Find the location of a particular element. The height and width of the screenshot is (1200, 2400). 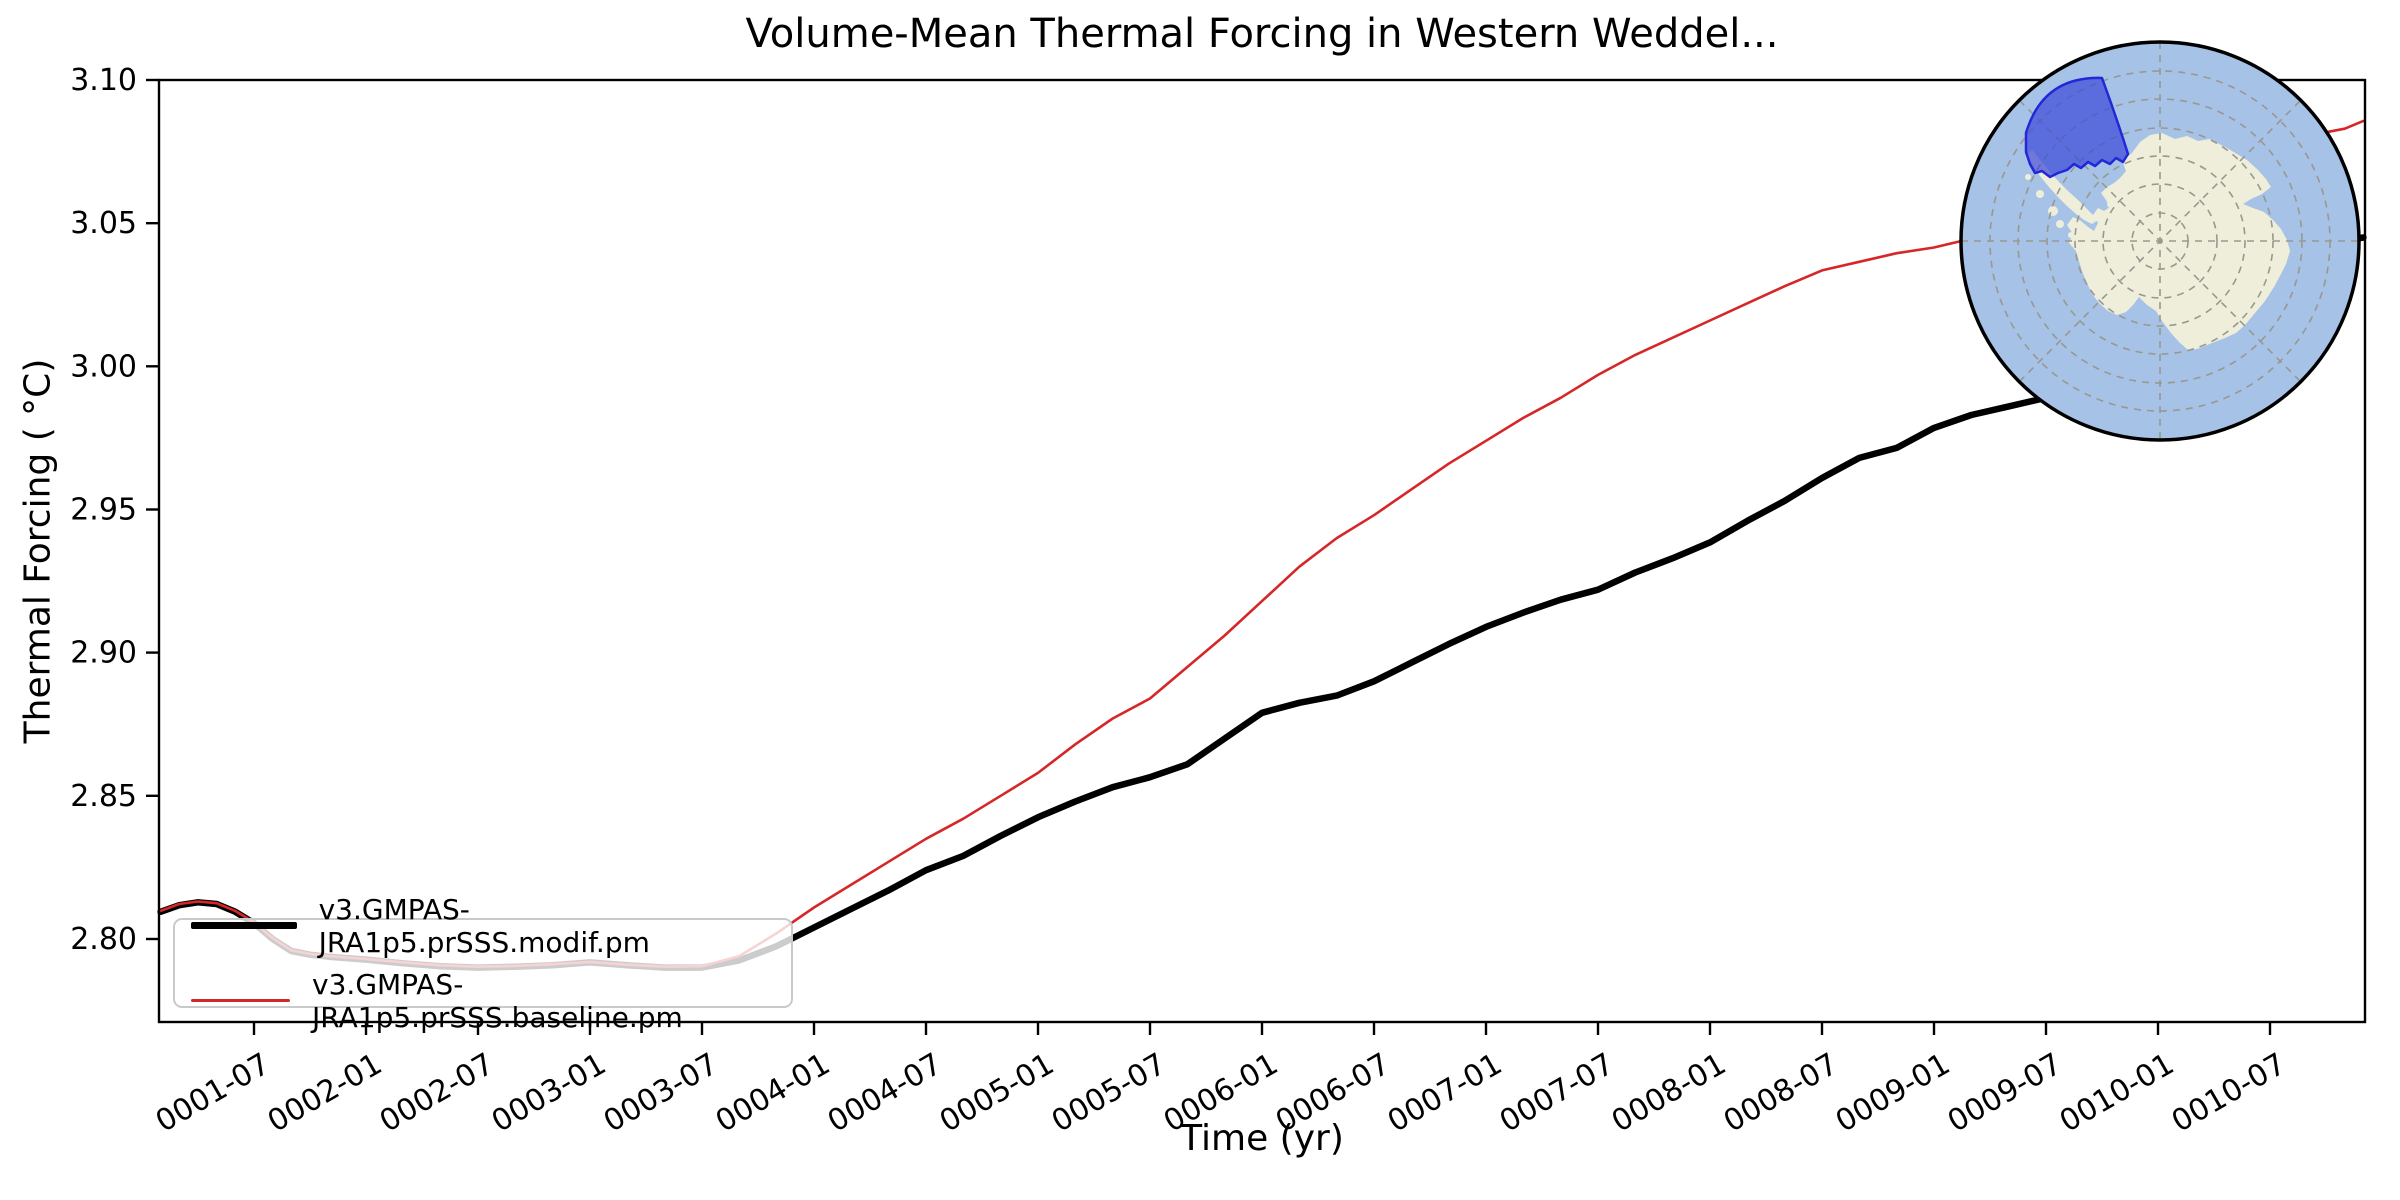

antarctica-inset-map is located at coordinates (2160, 241).